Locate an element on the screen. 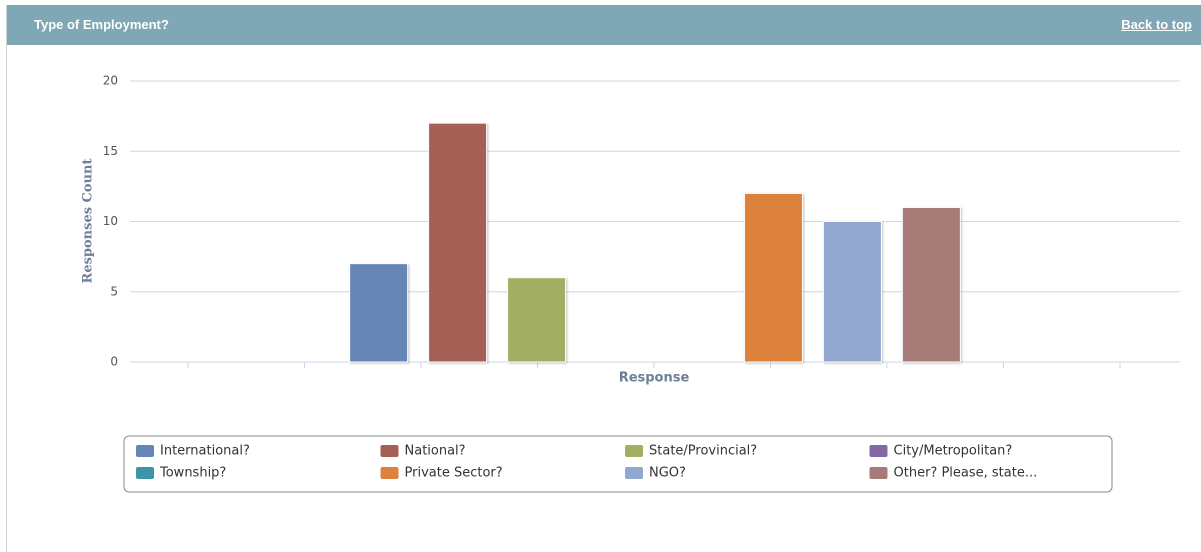  back-to-top: Back to top is located at coordinates (1156, 24).